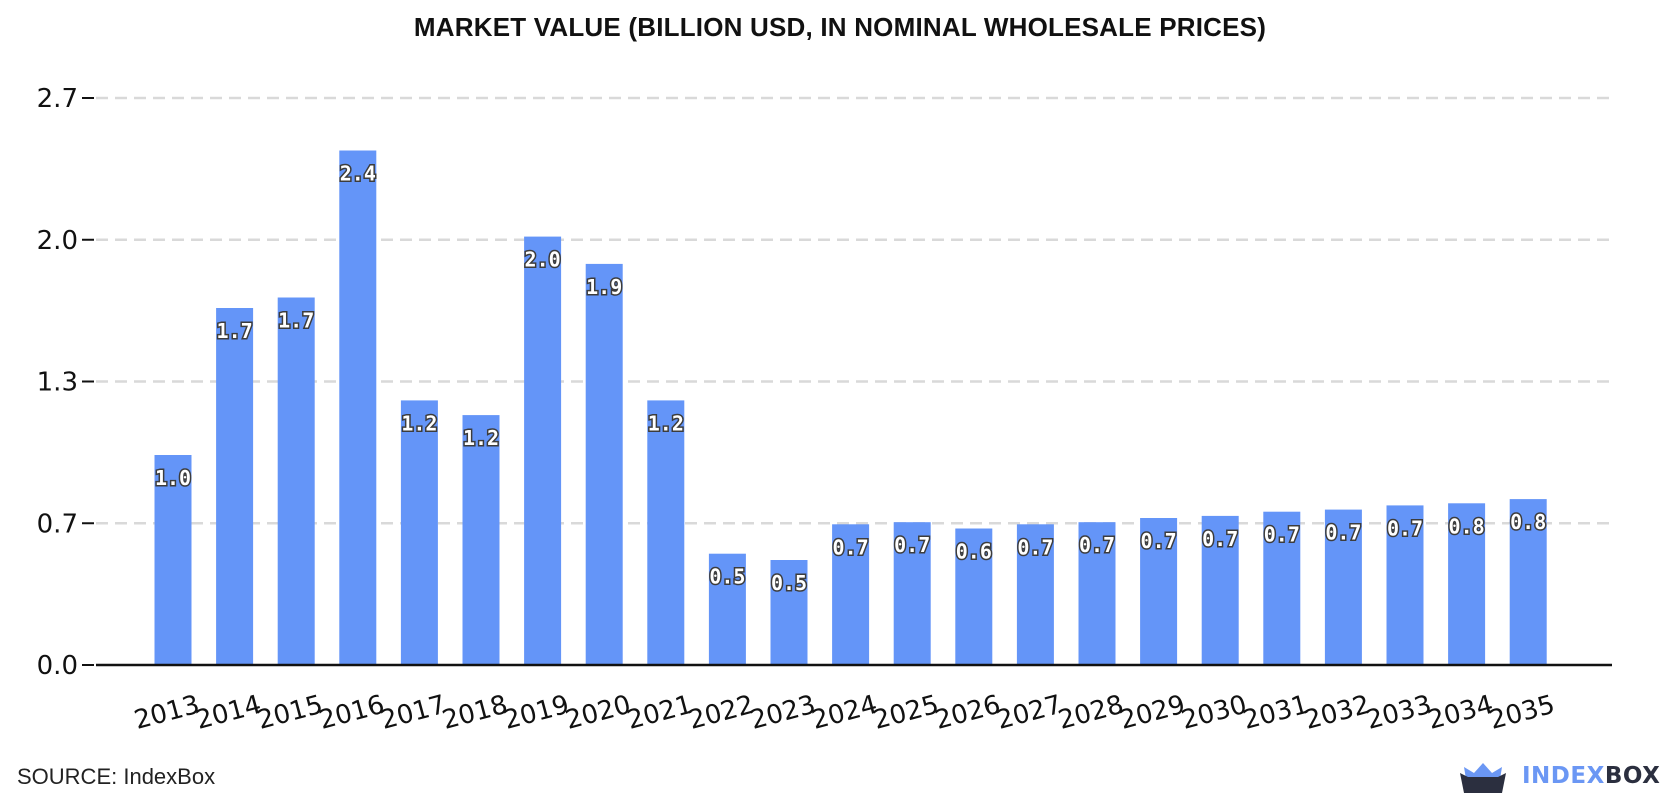  What do you see at coordinates (358, 174) in the screenshot?
I see `data-label: 2.4` at bounding box center [358, 174].